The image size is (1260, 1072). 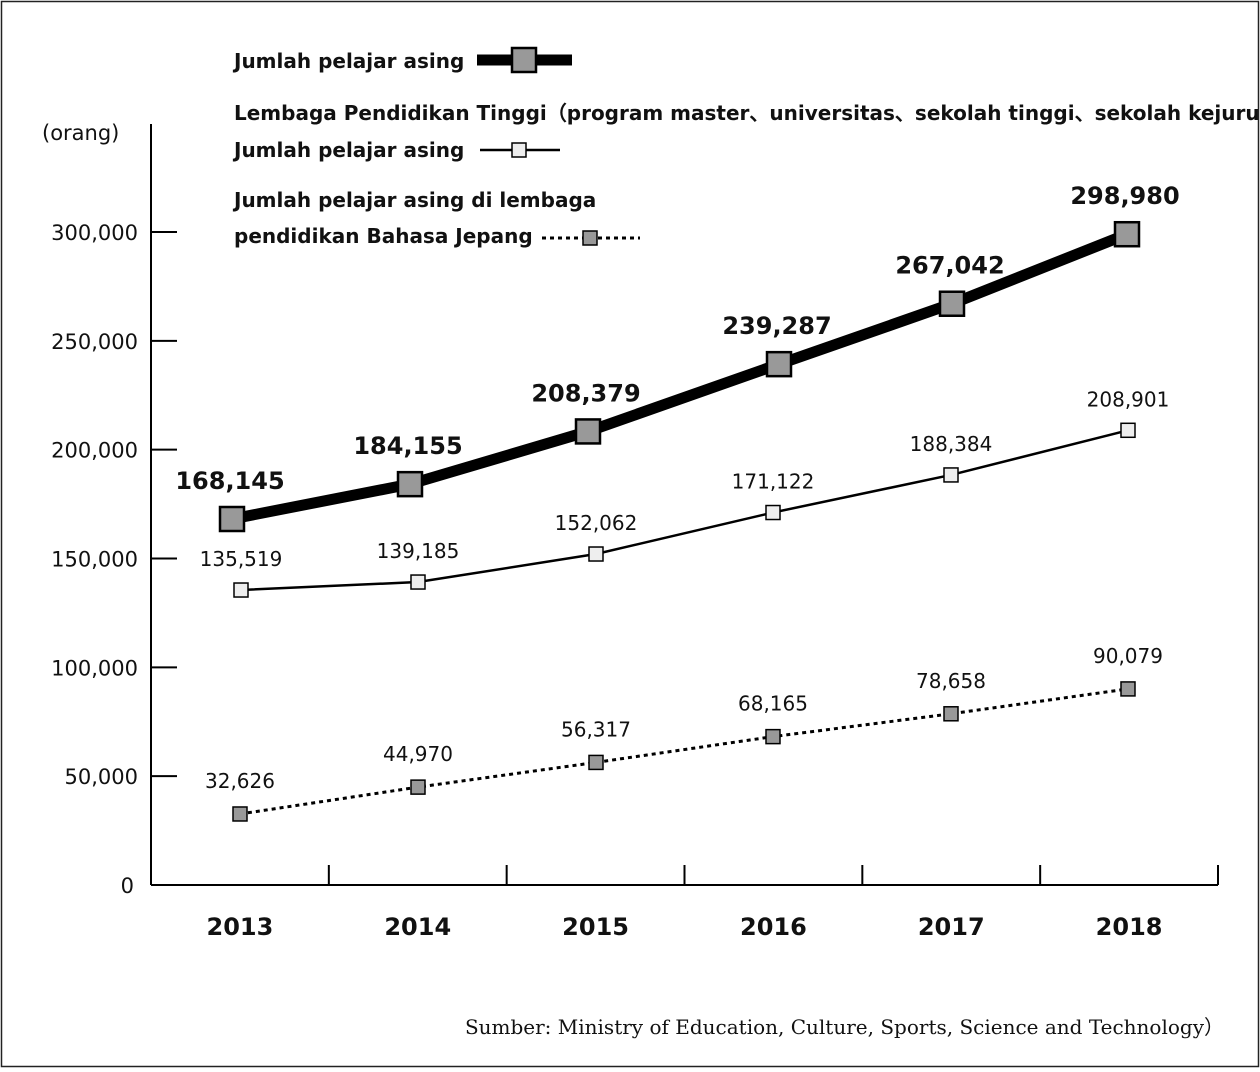 What do you see at coordinates (94, 342) in the screenshot?
I see `y-tick-label: 250,000` at bounding box center [94, 342].